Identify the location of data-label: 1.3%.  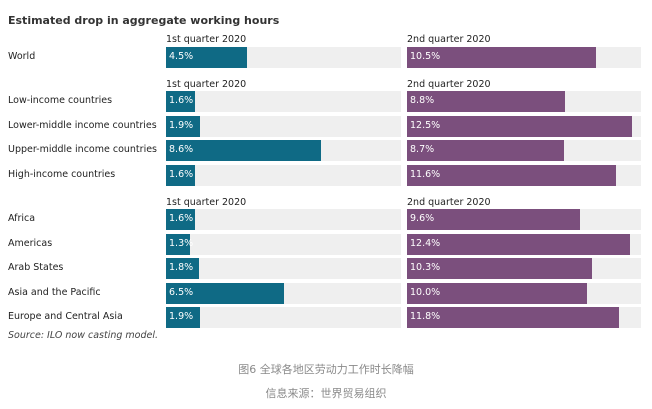
(181, 243).